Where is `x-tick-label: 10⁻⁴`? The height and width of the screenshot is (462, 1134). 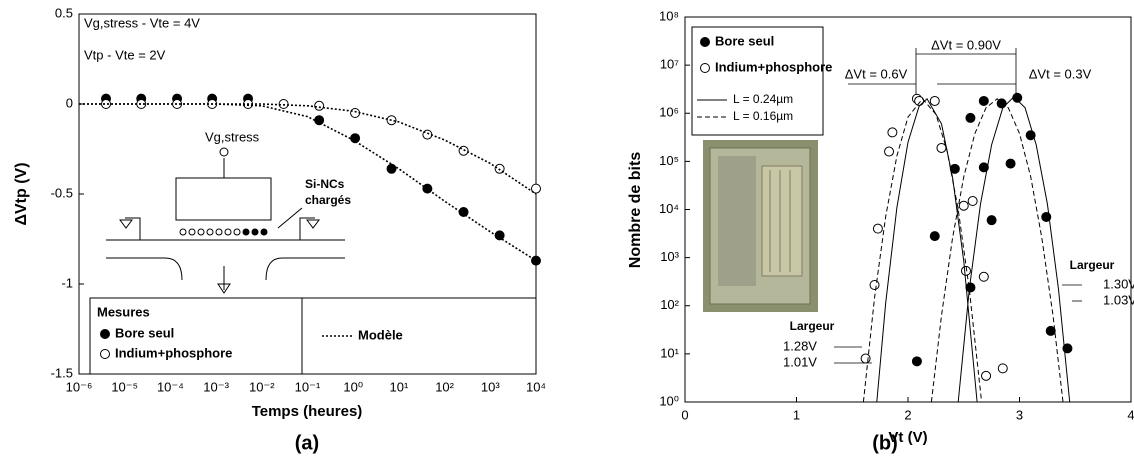
x-tick-label: 10⁻⁴ is located at coordinates (170, 386).